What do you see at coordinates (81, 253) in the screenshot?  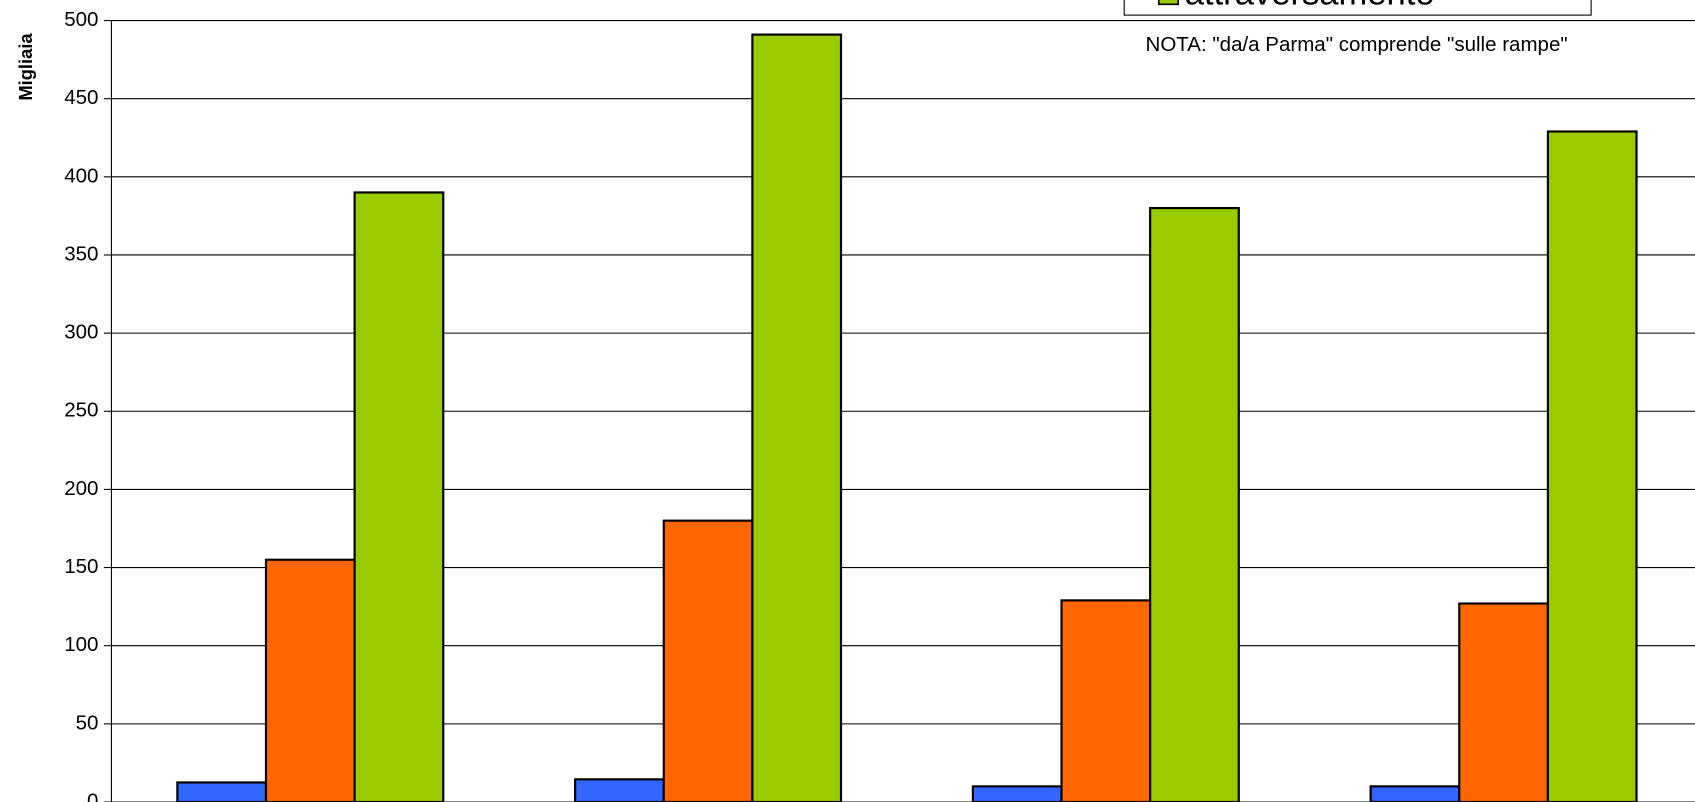 I see `y-tick-label: 350` at bounding box center [81, 253].